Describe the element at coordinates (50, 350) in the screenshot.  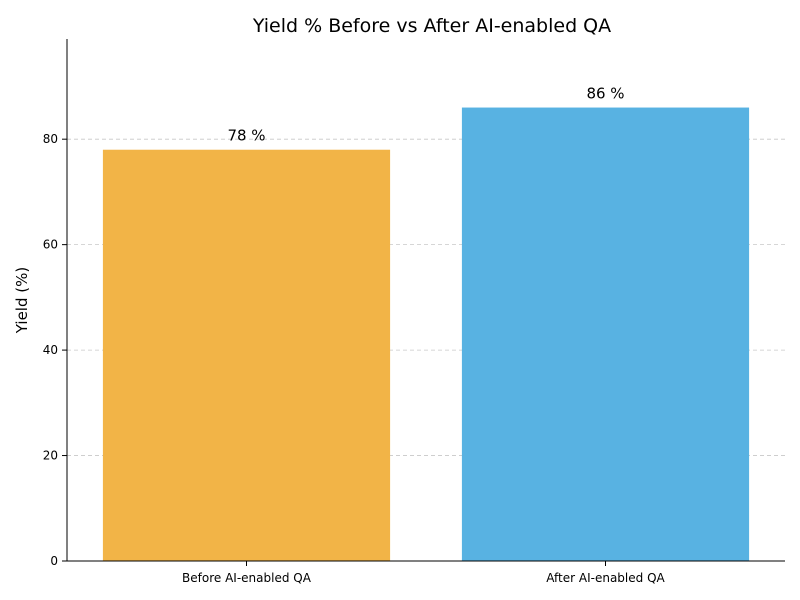
I see `y-tick-label-40: 40` at that location.